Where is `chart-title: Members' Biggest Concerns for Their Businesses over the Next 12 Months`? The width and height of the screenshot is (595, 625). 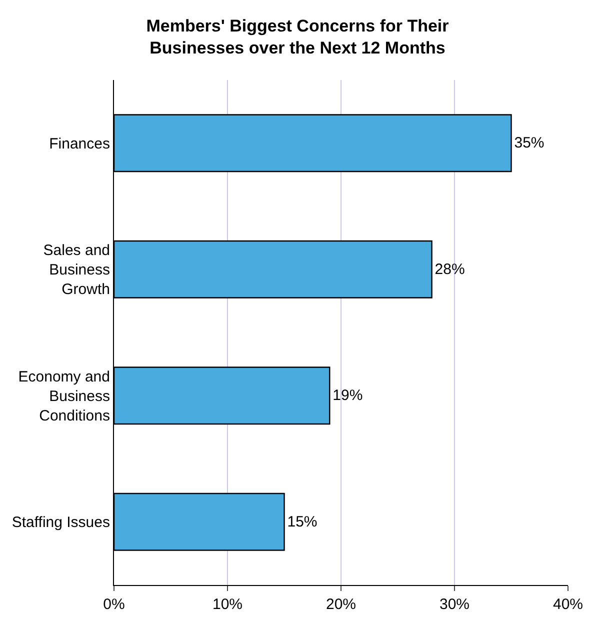 chart-title: Members' Biggest Concerns for Their Businesses over the Next 12 Months is located at coordinates (298, 37).